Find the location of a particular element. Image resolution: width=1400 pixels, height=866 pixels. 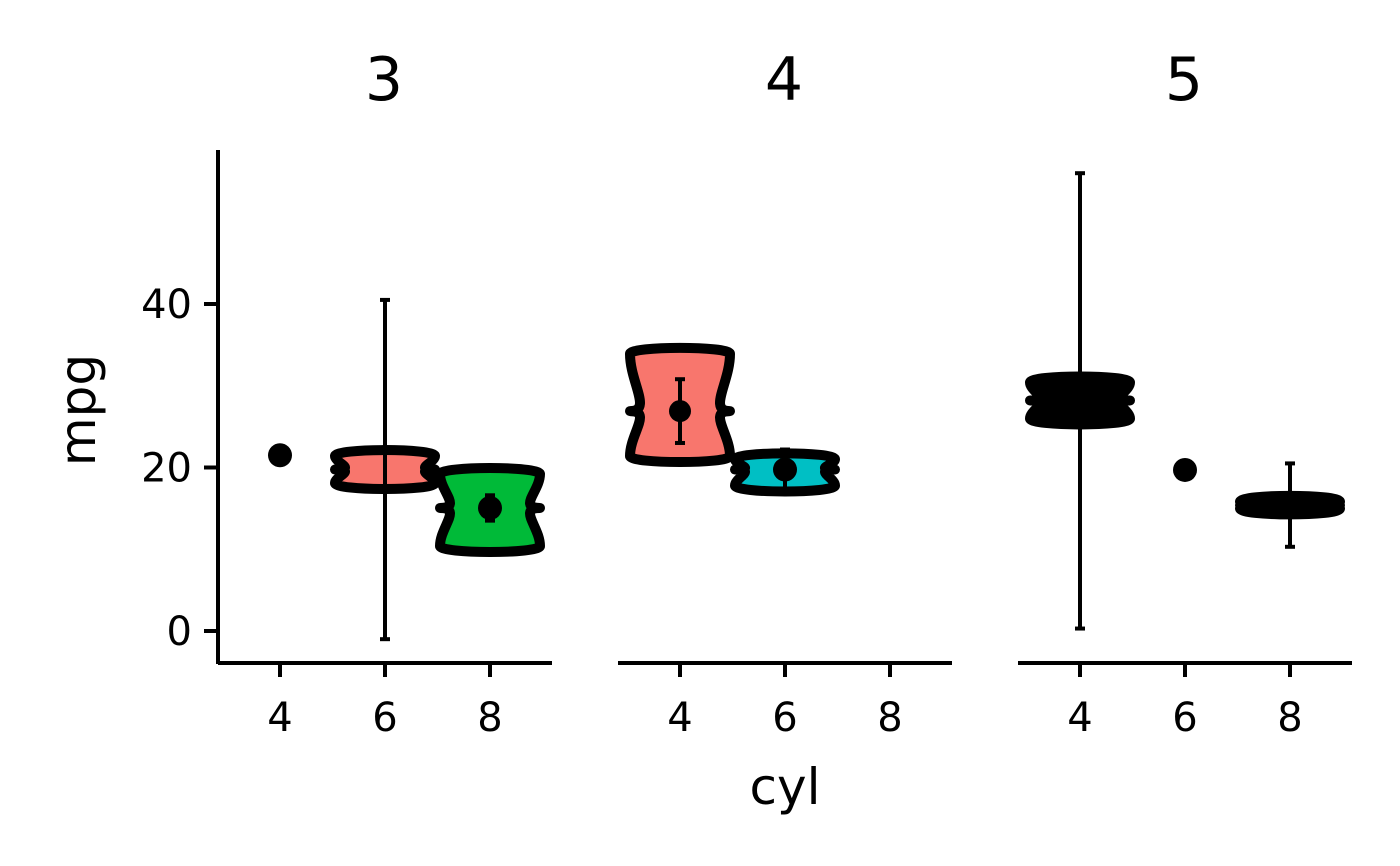

facet-title: 5 is located at coordinates (1184, 80).